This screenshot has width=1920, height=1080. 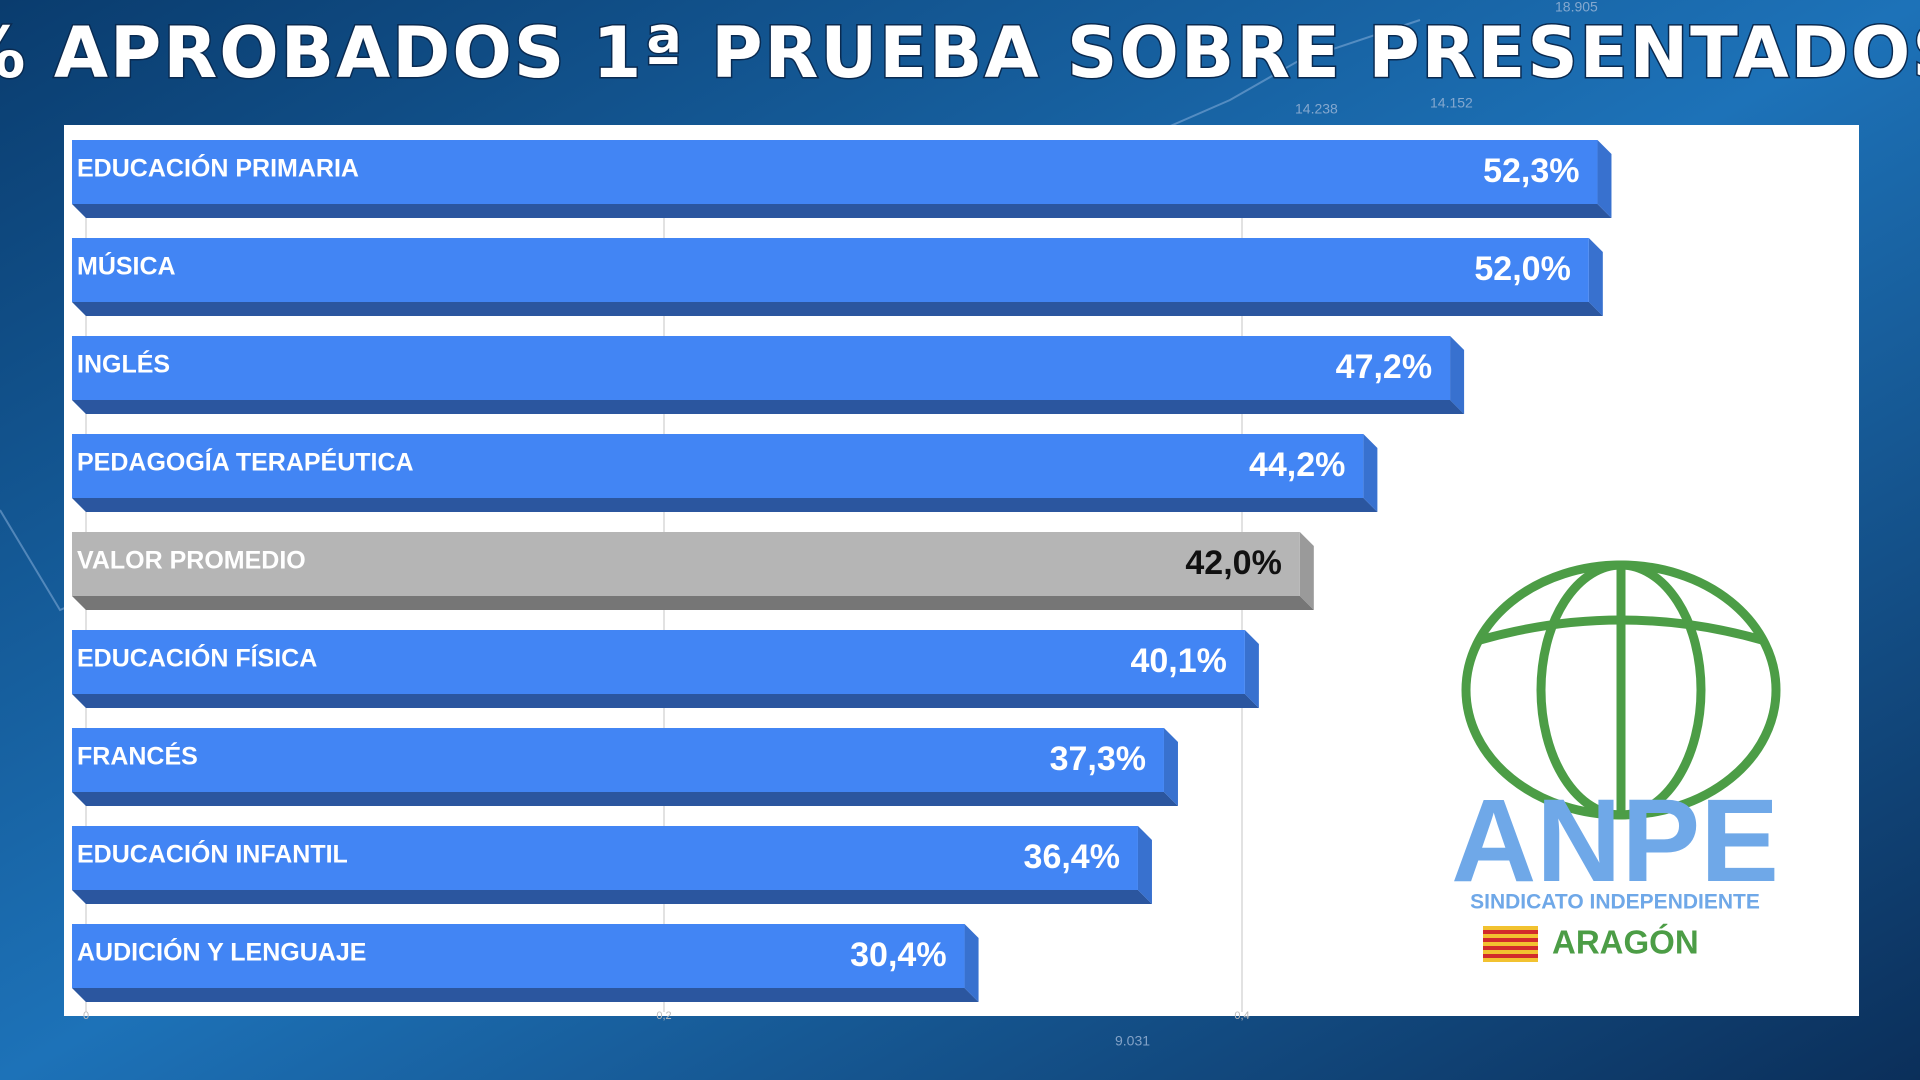 I want to click on value-label: 42,0%, so click(x=1233, y=563).